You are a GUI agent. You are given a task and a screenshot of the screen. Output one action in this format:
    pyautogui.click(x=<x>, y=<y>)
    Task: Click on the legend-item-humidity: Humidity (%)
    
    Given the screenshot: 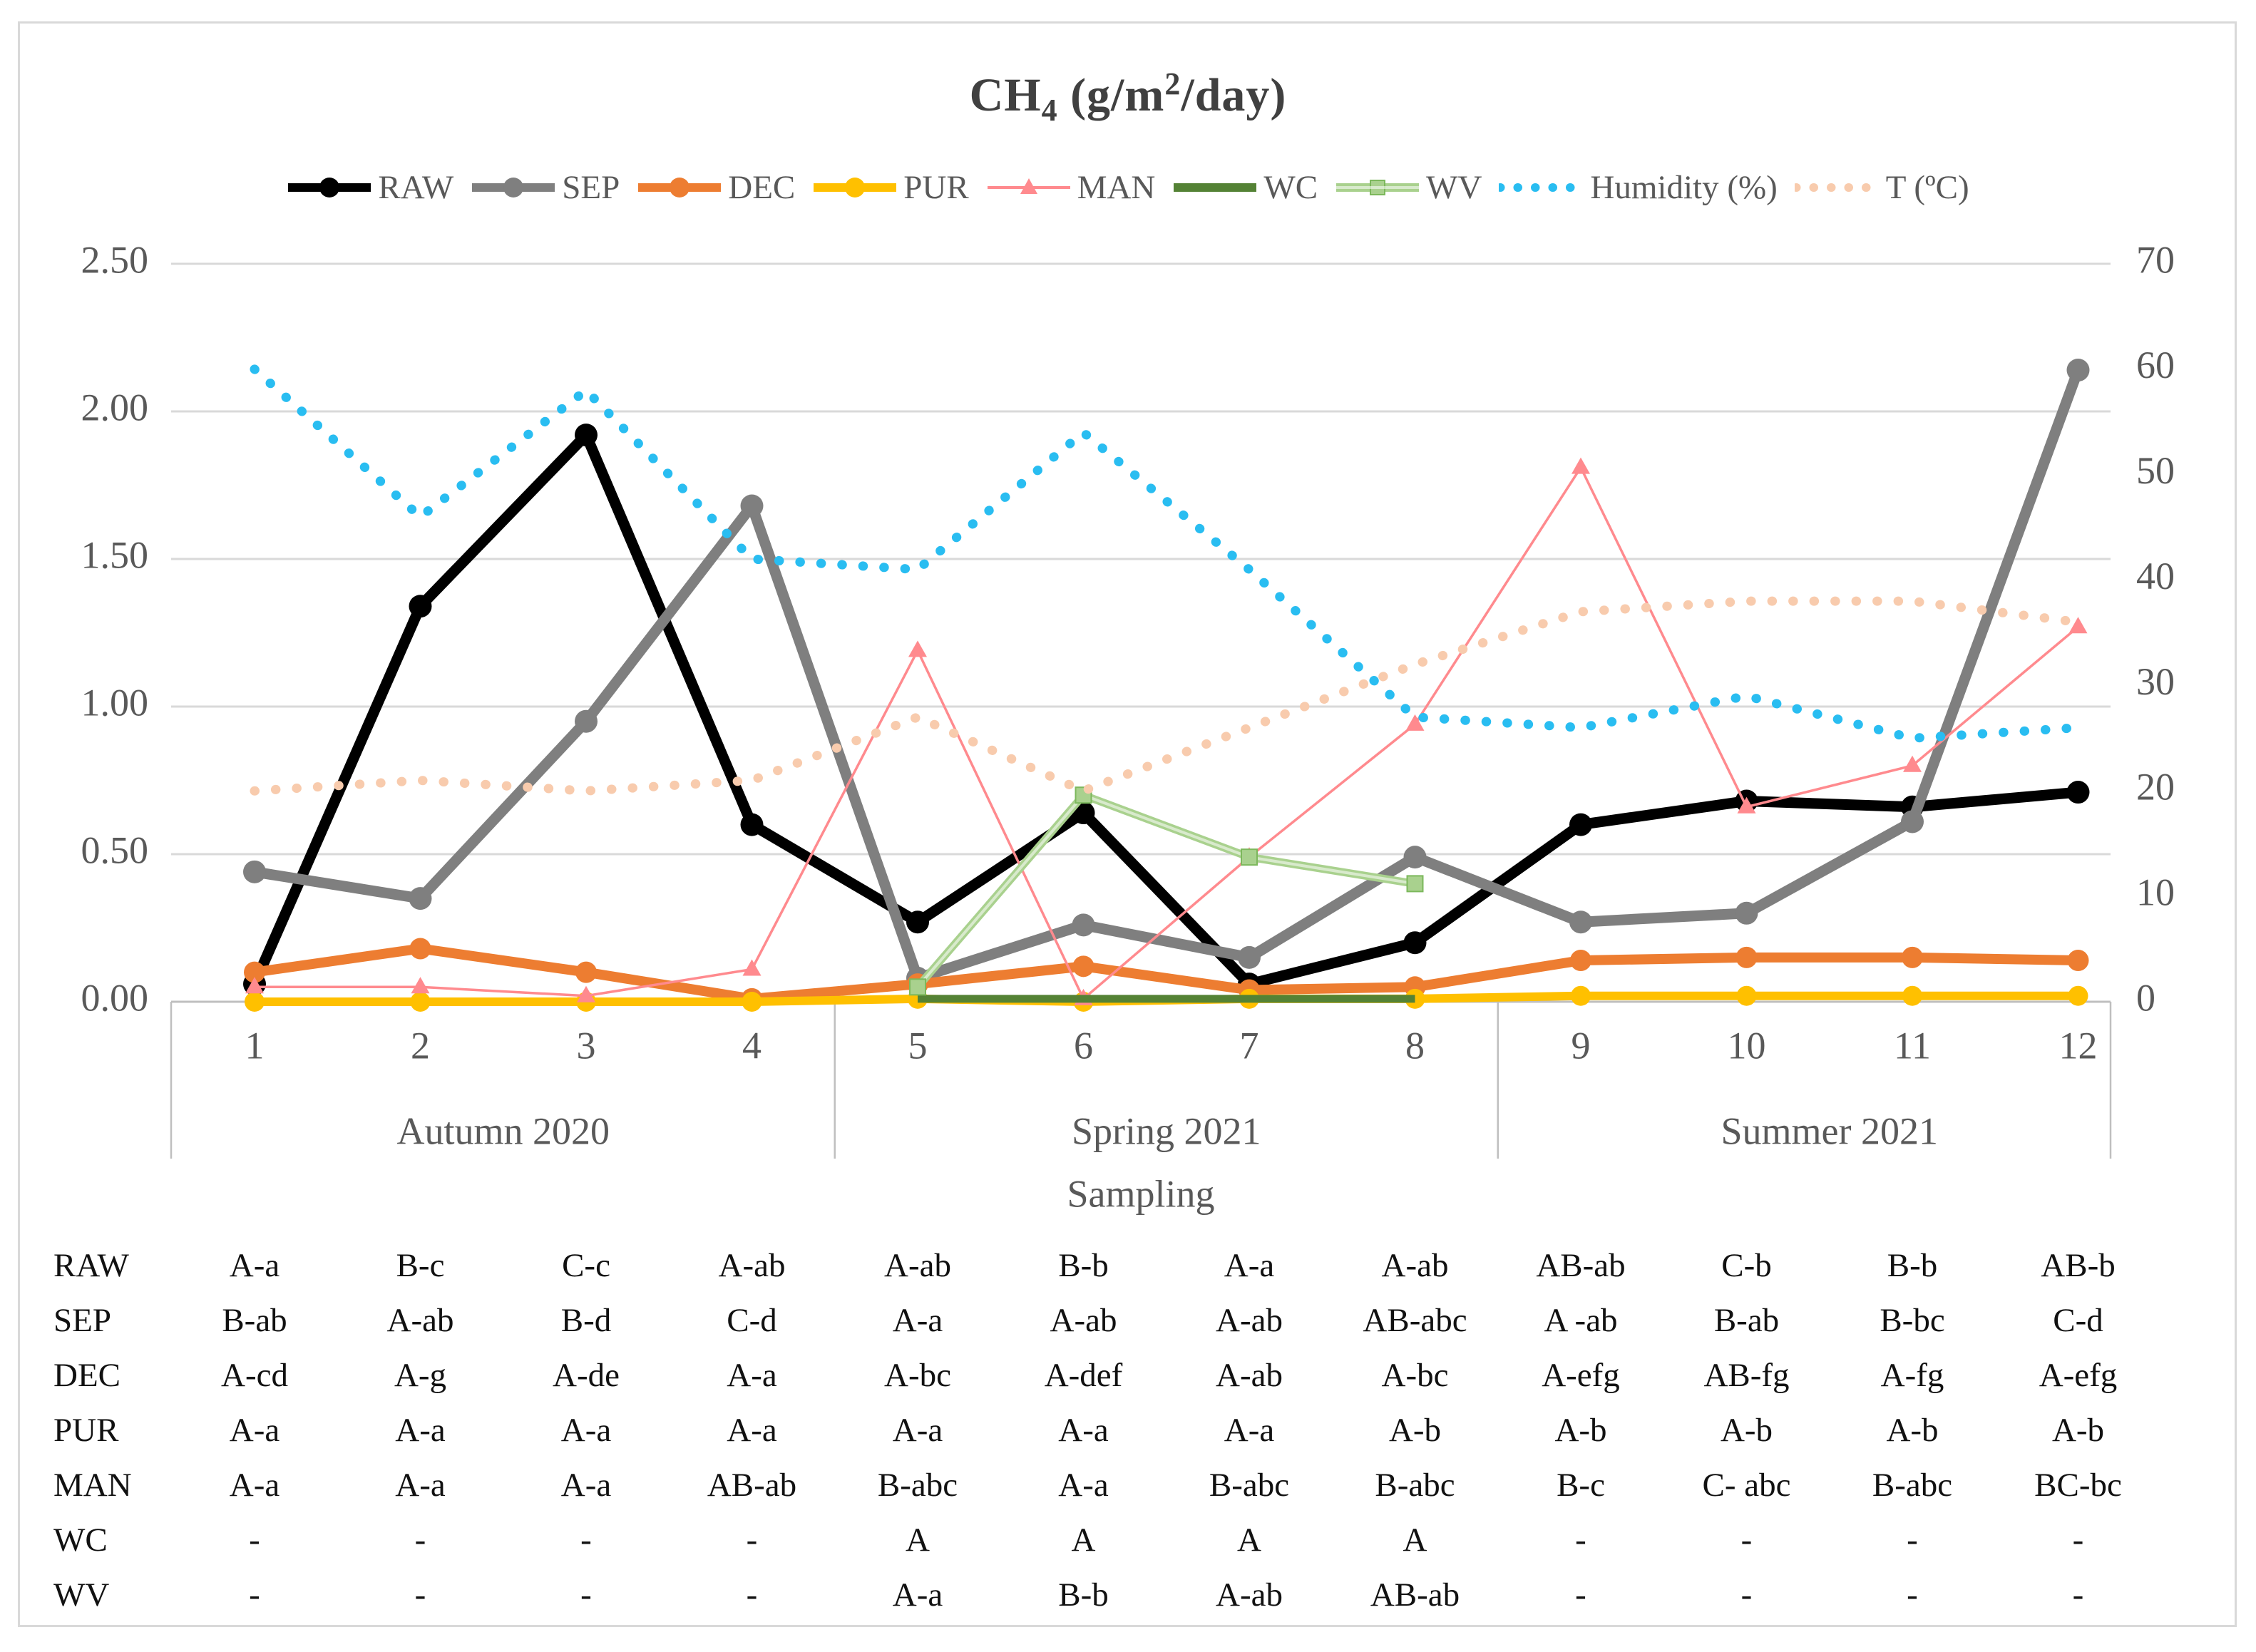 What is the action you would take?
    pyautogui.click(x=1638, y=187)
    